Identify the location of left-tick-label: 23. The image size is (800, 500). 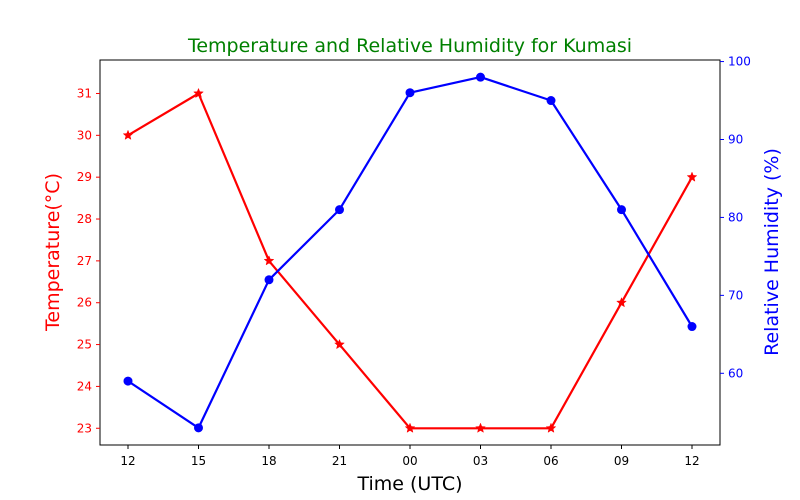
(84, 428).